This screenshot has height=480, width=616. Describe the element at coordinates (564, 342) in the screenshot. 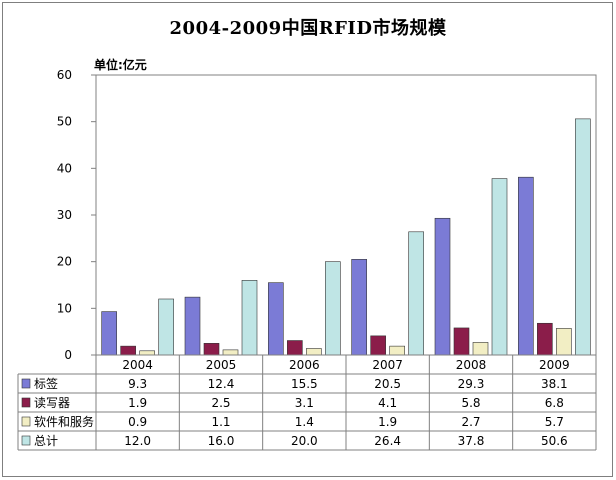

I see `bar-软件和服务-2009` at that location.